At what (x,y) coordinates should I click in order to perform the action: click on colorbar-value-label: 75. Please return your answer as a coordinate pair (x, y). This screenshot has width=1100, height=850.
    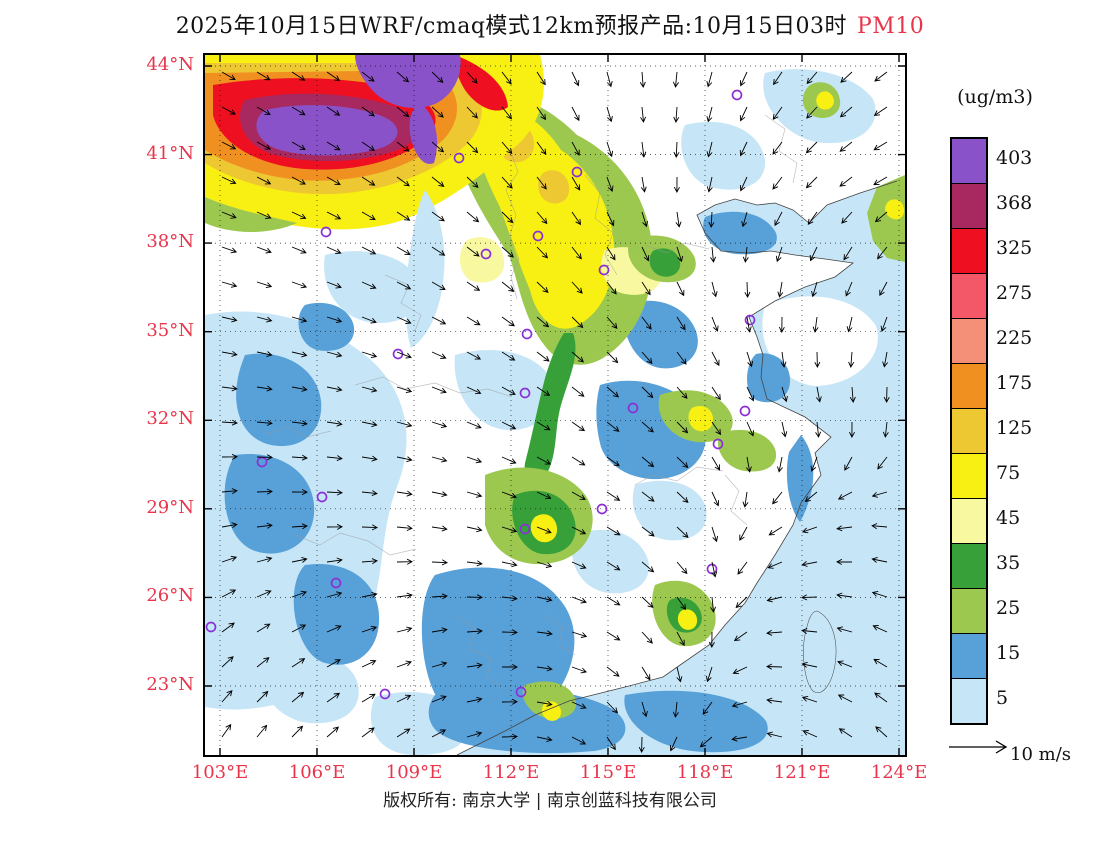
    Looking at the image, I should click on (1008, 473).